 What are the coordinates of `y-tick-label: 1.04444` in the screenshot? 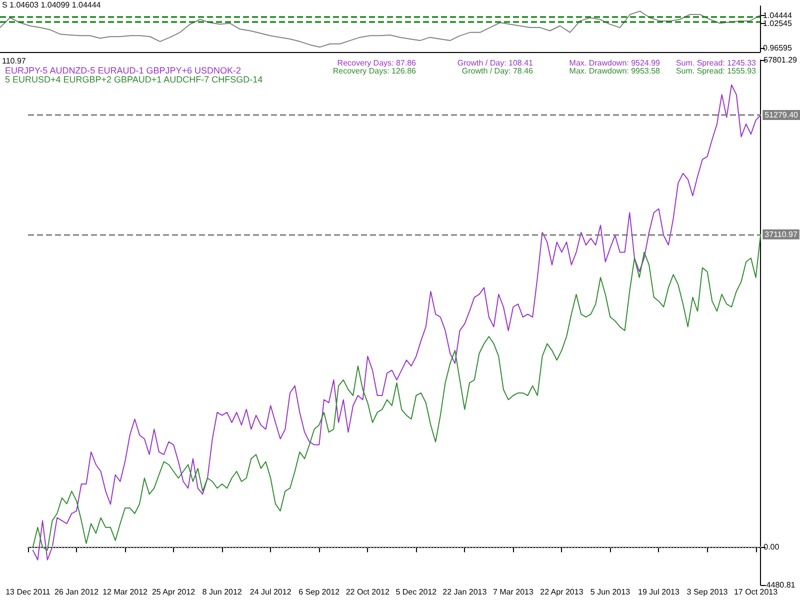 It's located at (777, 15).